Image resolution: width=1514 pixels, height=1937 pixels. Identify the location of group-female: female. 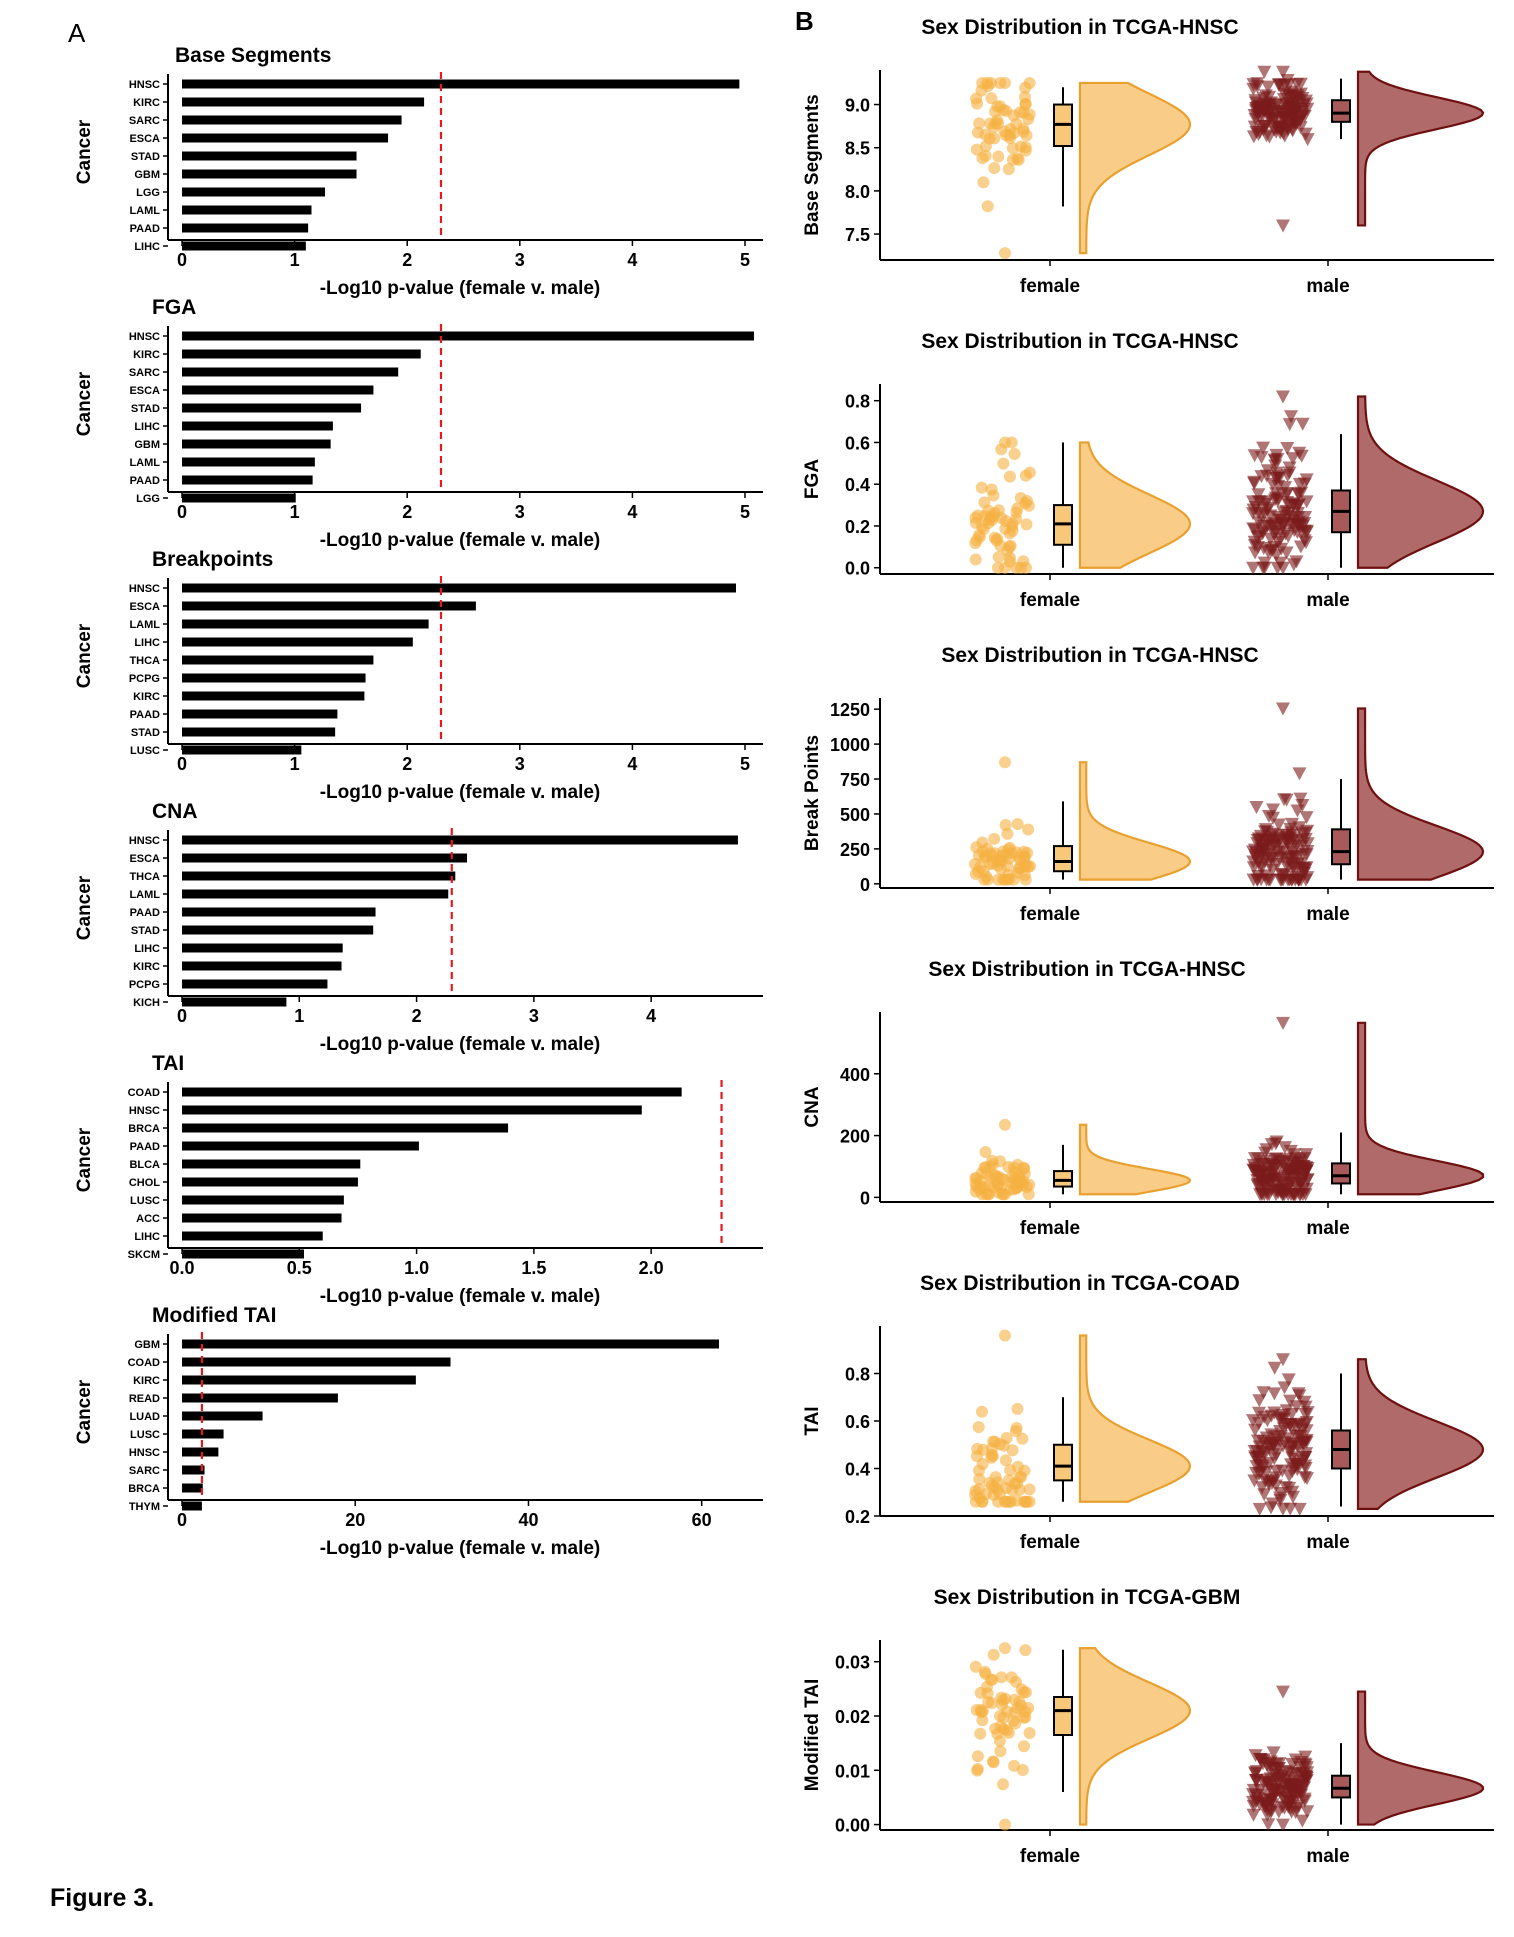
(1080, 1178).